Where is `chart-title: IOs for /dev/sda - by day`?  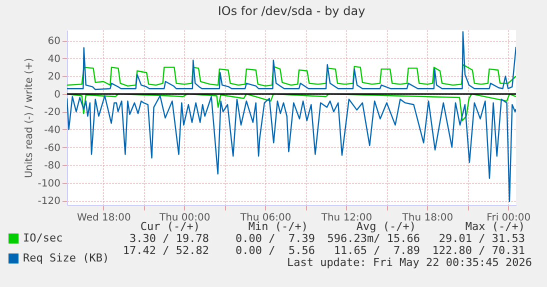 chart-title: IOs for /dev/sda - by day is located at coordinates (292, 11).